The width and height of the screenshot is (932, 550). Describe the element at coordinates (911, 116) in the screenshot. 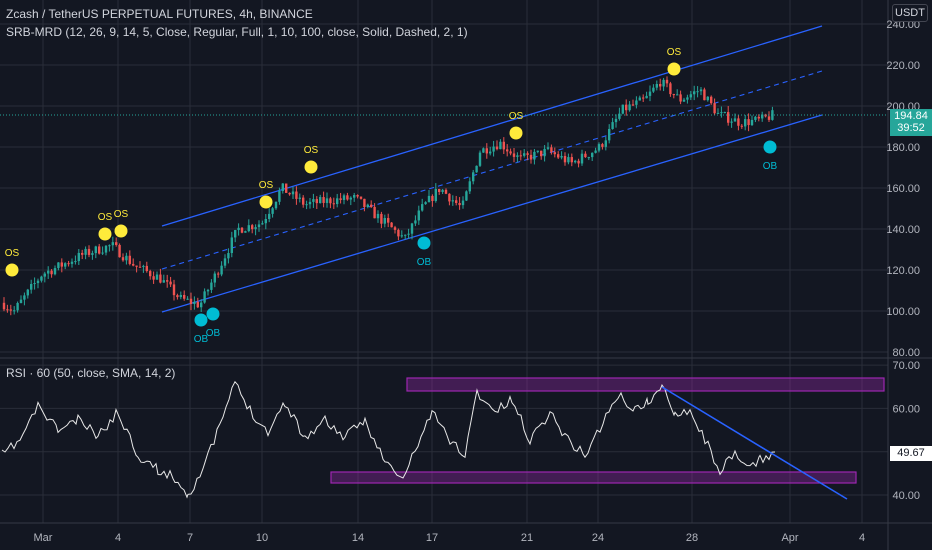

I see `last-price-value: 194.84` at that location.